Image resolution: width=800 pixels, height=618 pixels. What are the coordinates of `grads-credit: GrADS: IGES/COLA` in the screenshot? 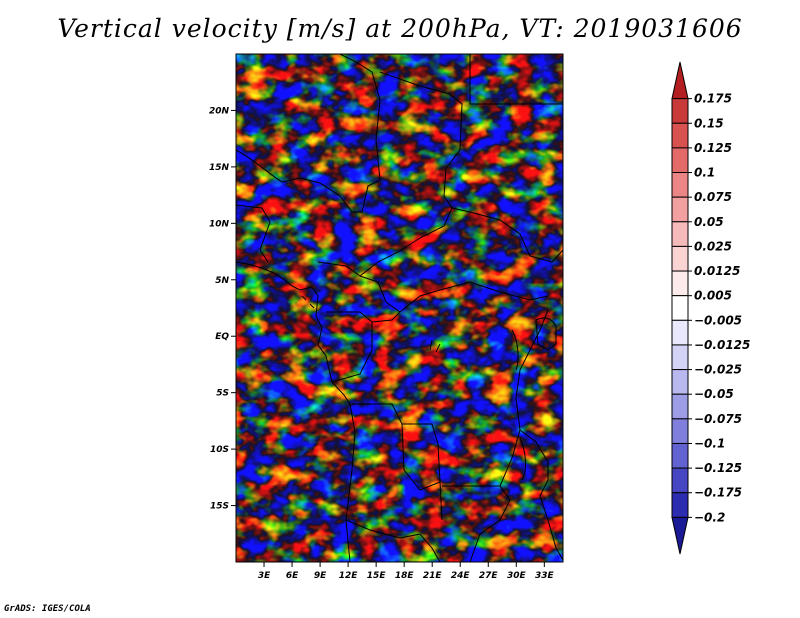 It's located at (47, 609).